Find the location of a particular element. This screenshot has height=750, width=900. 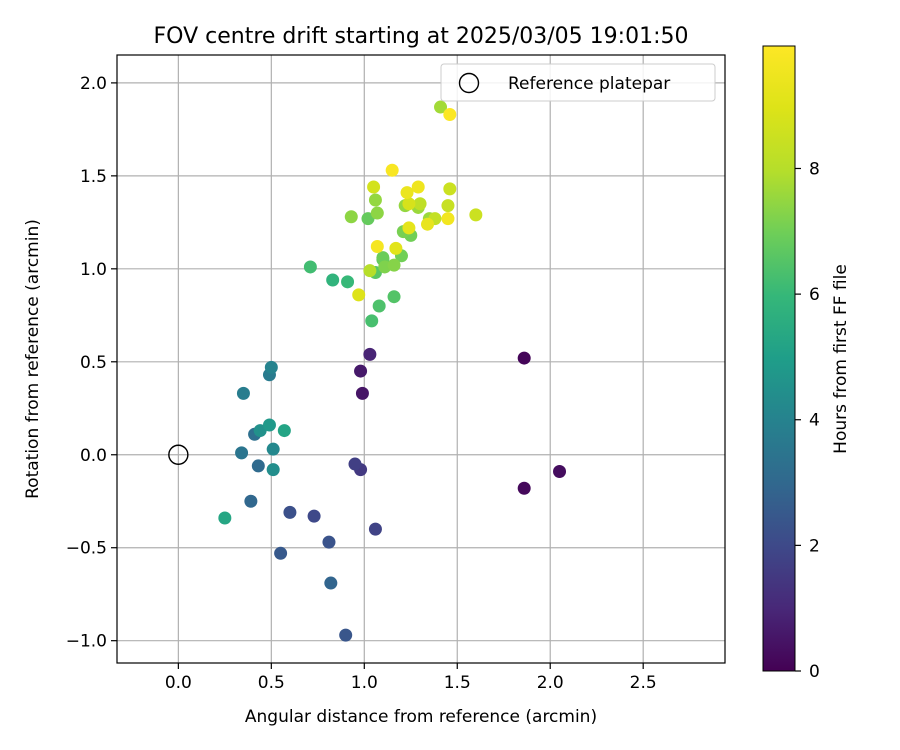

legend-box is located at coordinates (578, 82).